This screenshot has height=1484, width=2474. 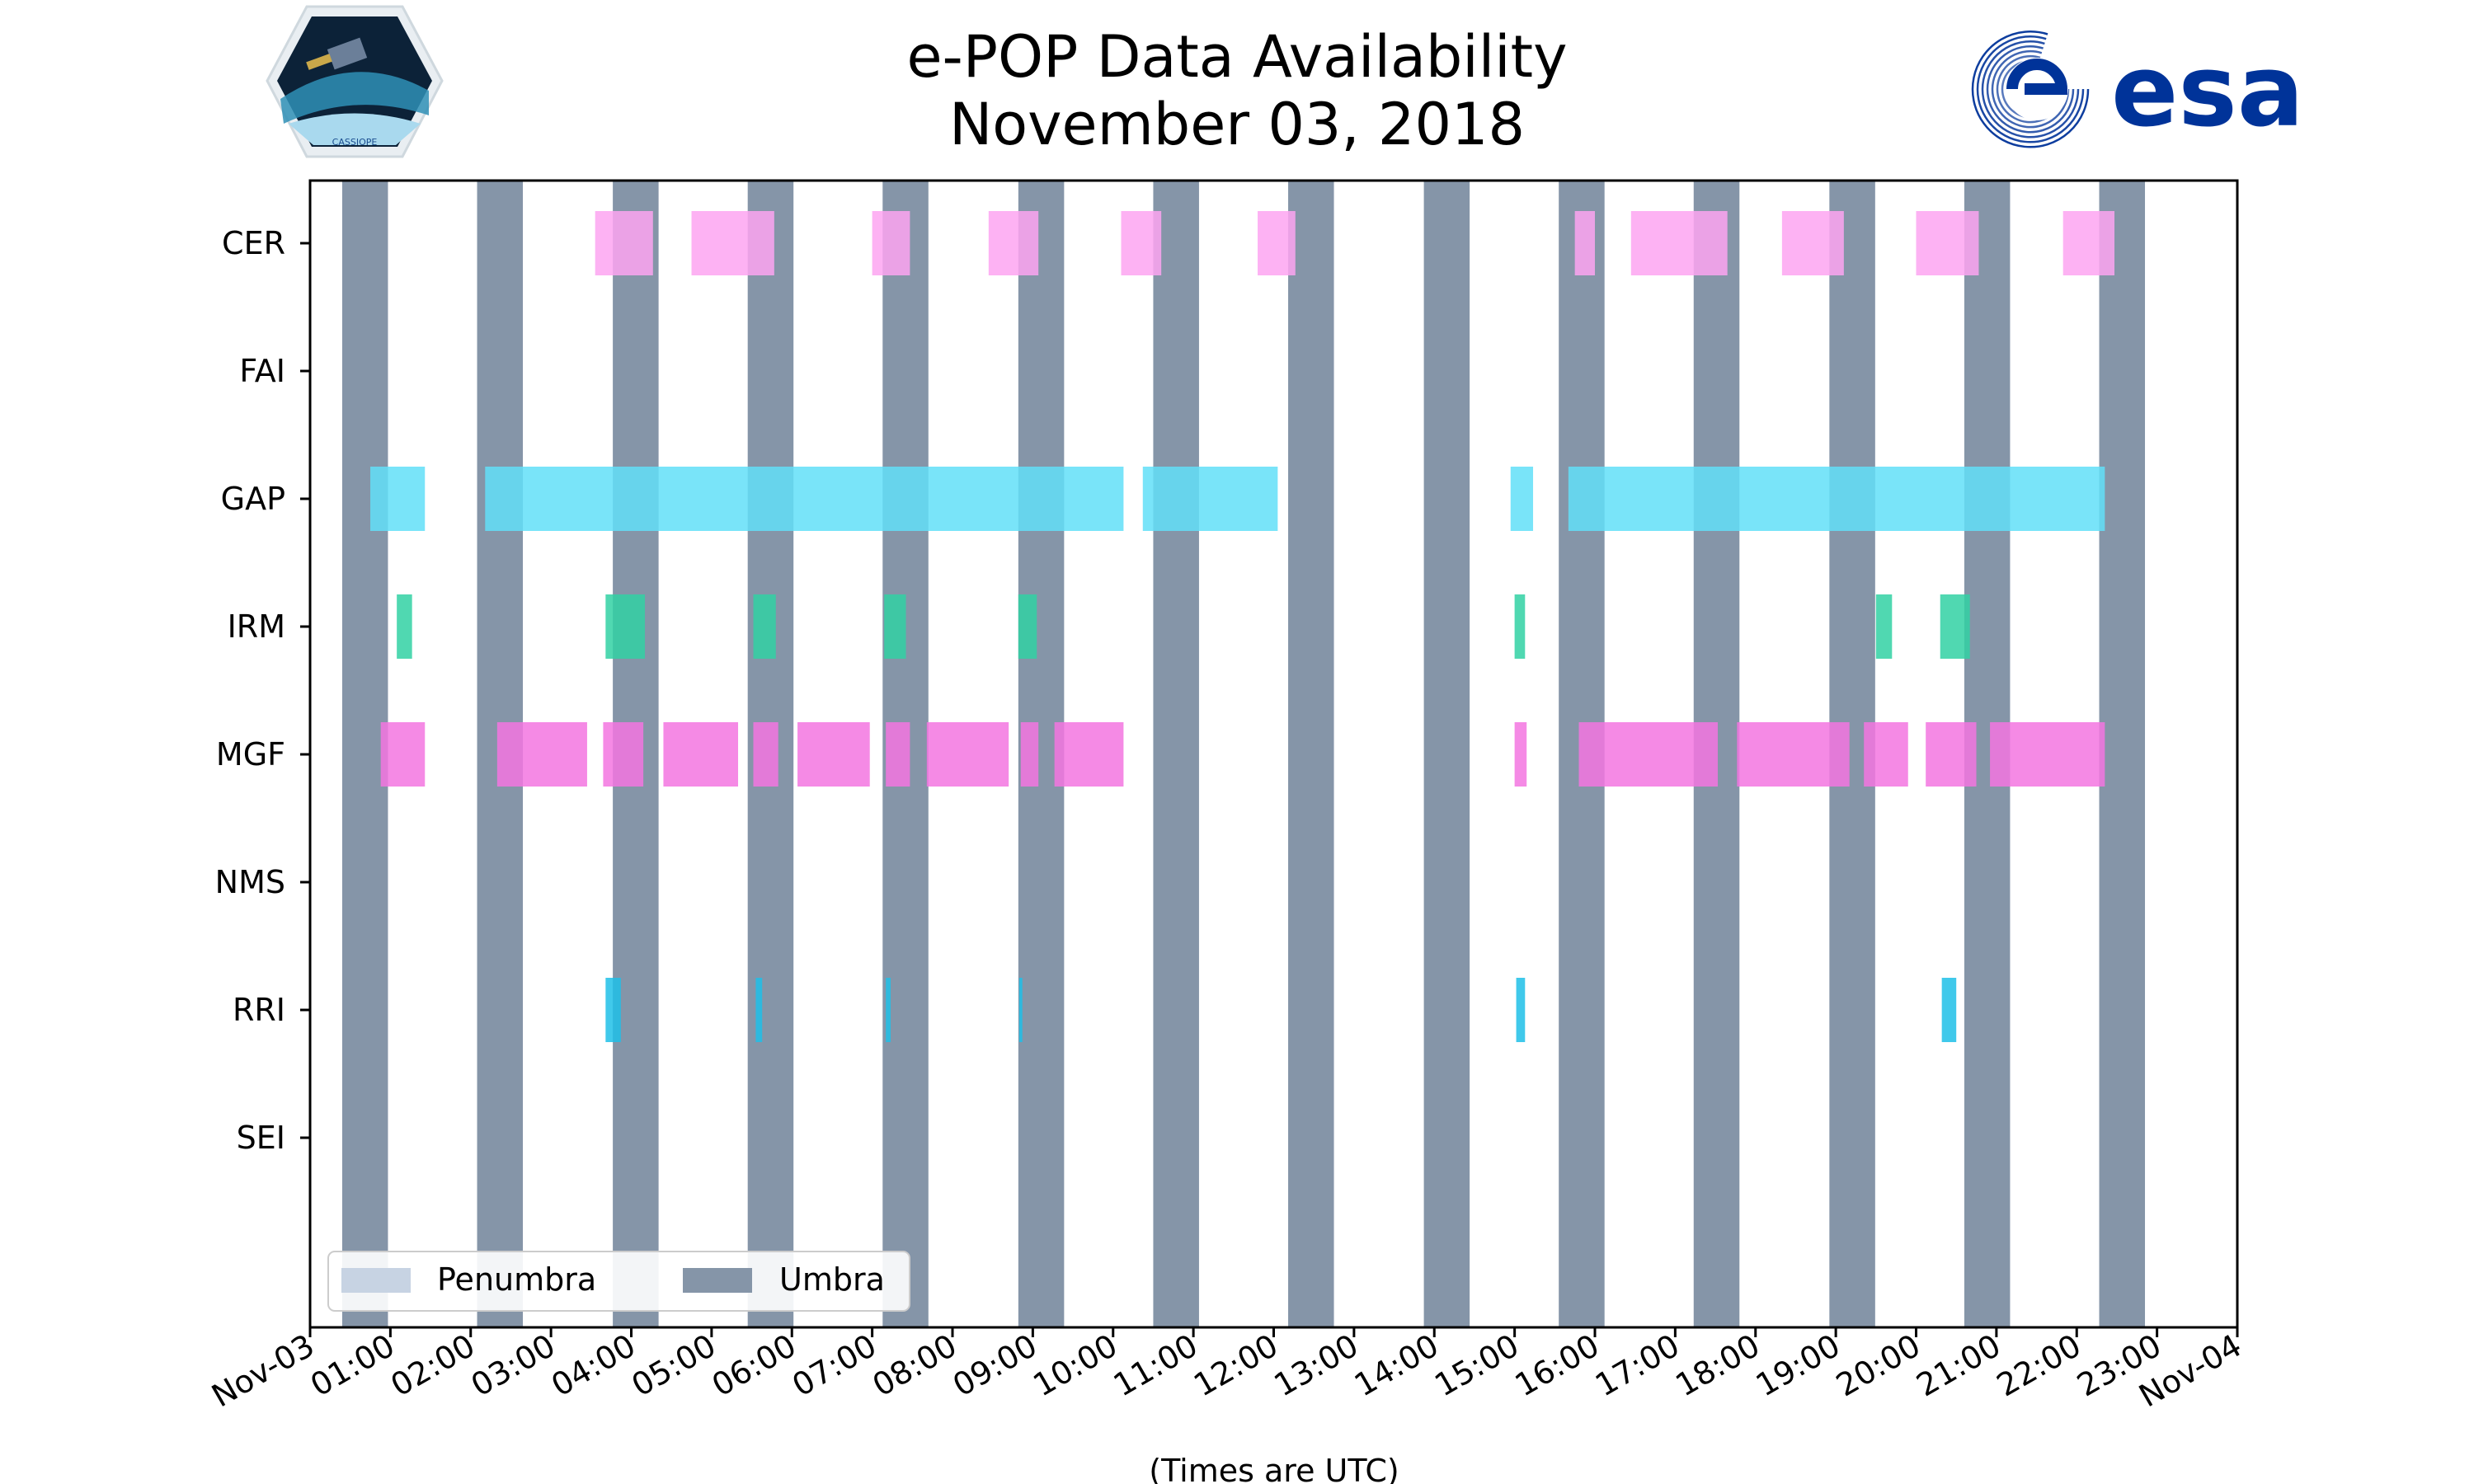 I want to click on x-tick-label: 03:00, so click(x=513, y=1365).